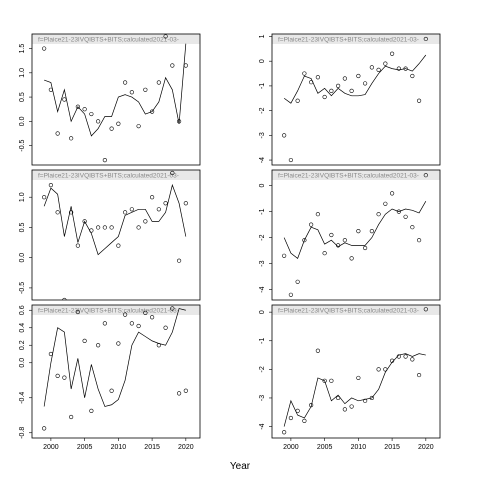 The height and width of the screenshot is (480, 480). I want to click on x-tick-label: 2005, so click(85, 447).